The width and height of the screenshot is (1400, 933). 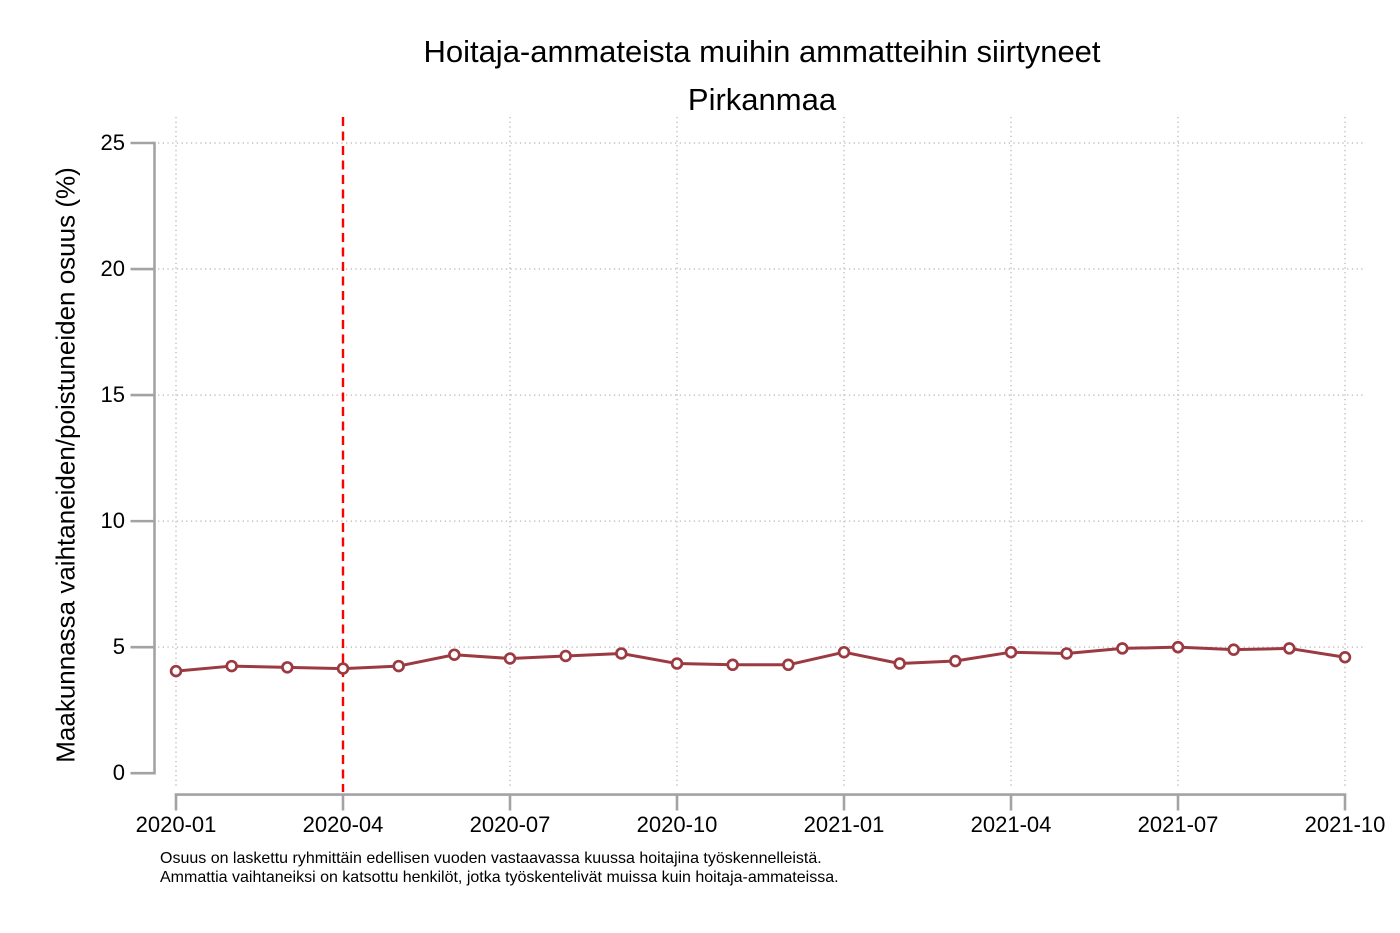 I want to click on y-tick-label: 10, so click(x=112, y=521).